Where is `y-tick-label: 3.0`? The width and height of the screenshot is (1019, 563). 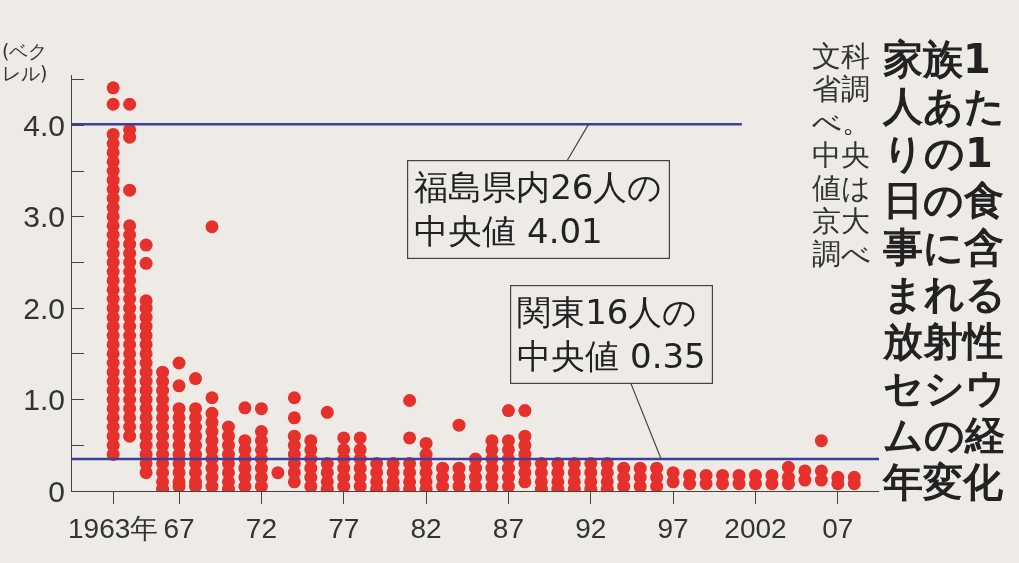 y-tick-label: 3.0 is located at coordinates (44, 217).